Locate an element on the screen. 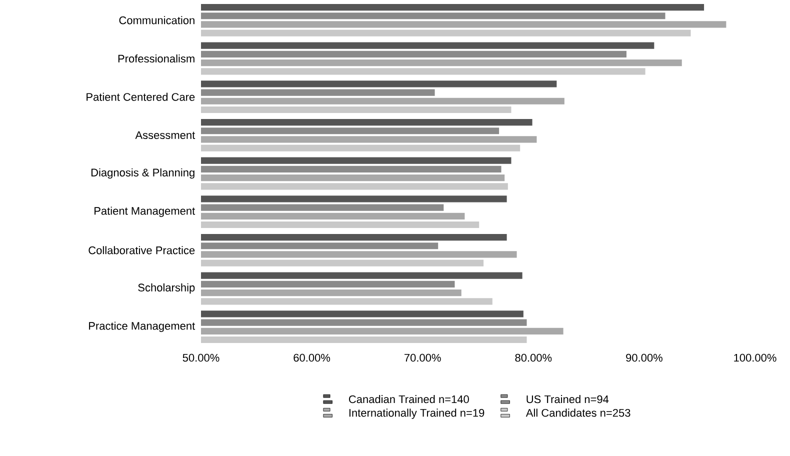 This screenshot has height=456, width=790. y-tick-label: Assessment is located at coordinates (165, 135).